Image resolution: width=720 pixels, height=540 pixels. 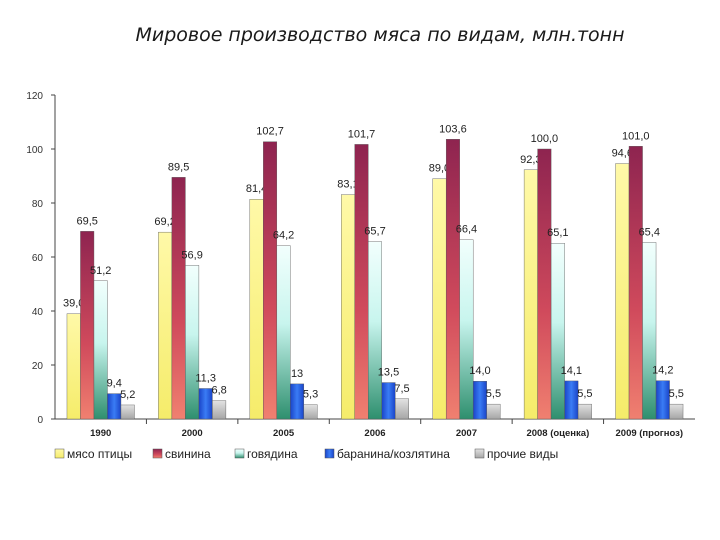 I want to click on data-label: 92,3, so click(x=530, y=160).